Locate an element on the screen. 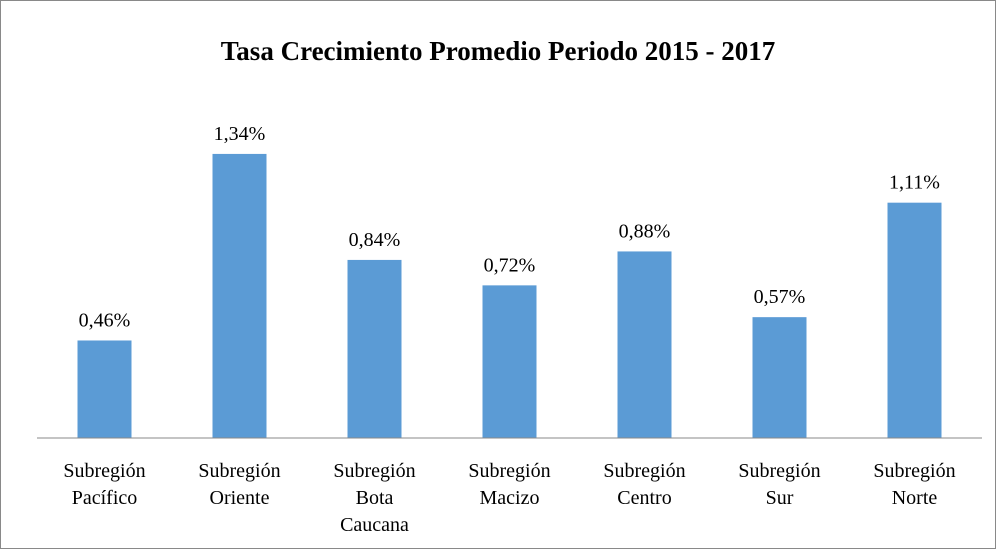  x-tick-label: Subregión Oriente is located at coordinates (239, 484).